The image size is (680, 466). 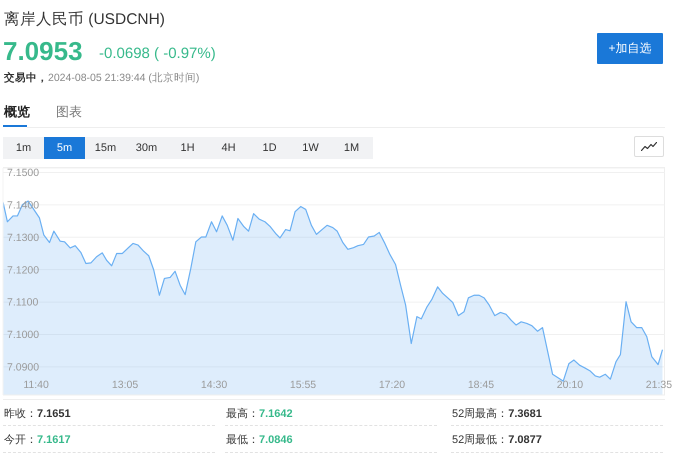 I want to click on text: 4H, so click(x=228, y=148).